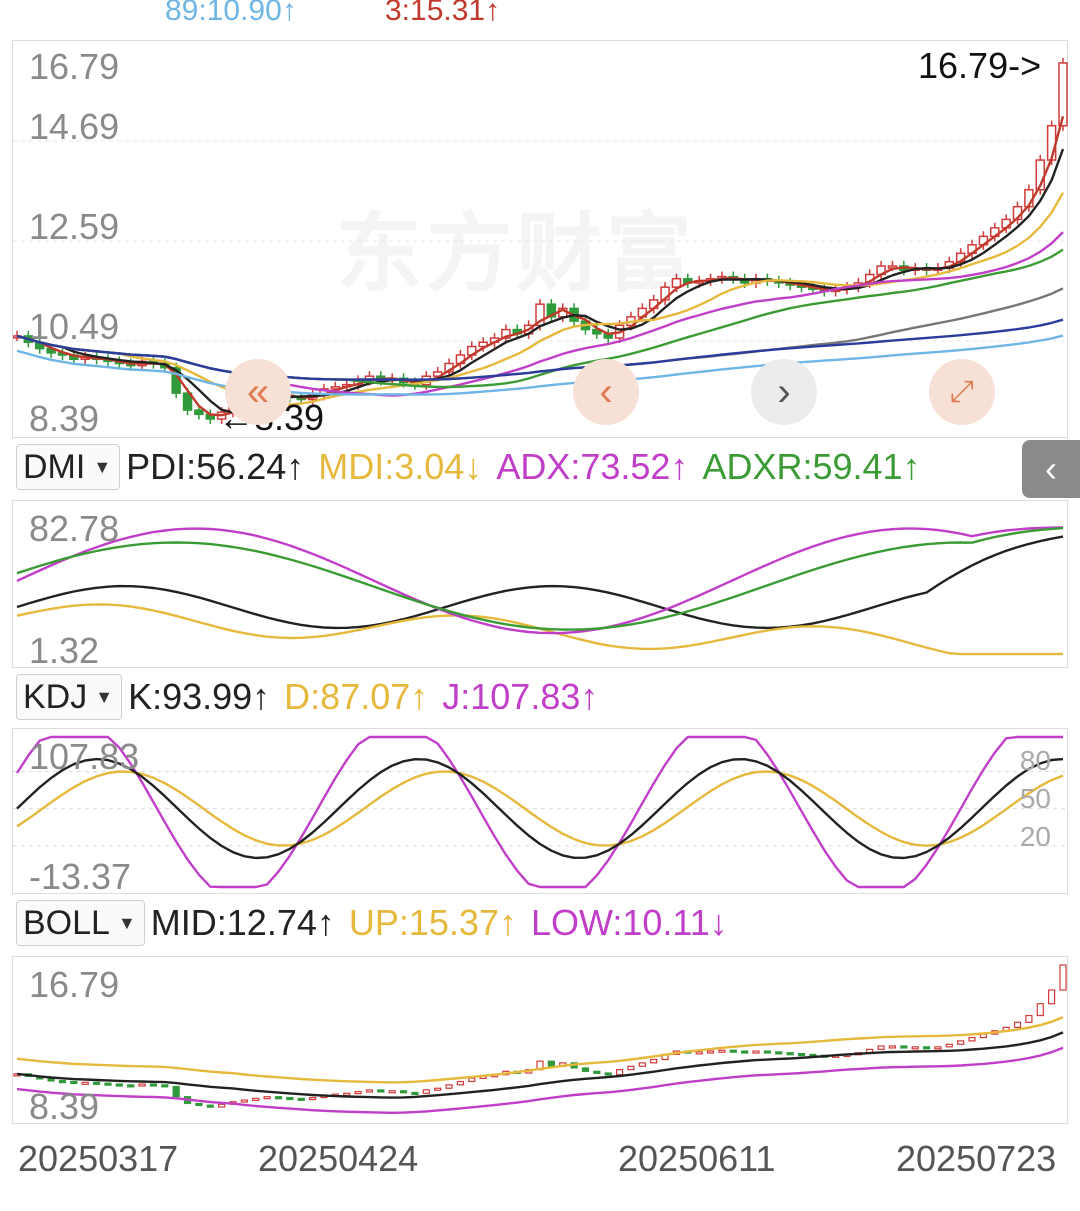 The height and width of the screenshot is (1211, 1080). I want to click on kdj-d-line, so click(540, 808).